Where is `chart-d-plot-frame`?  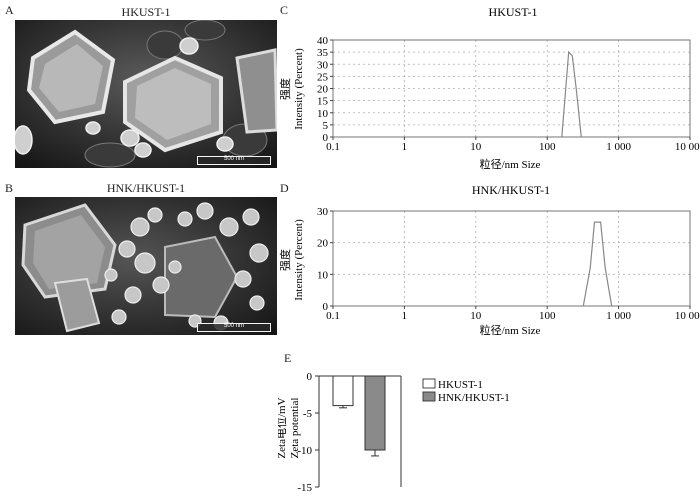
chart-d-plot-frame is located at coordinates (511, 258).